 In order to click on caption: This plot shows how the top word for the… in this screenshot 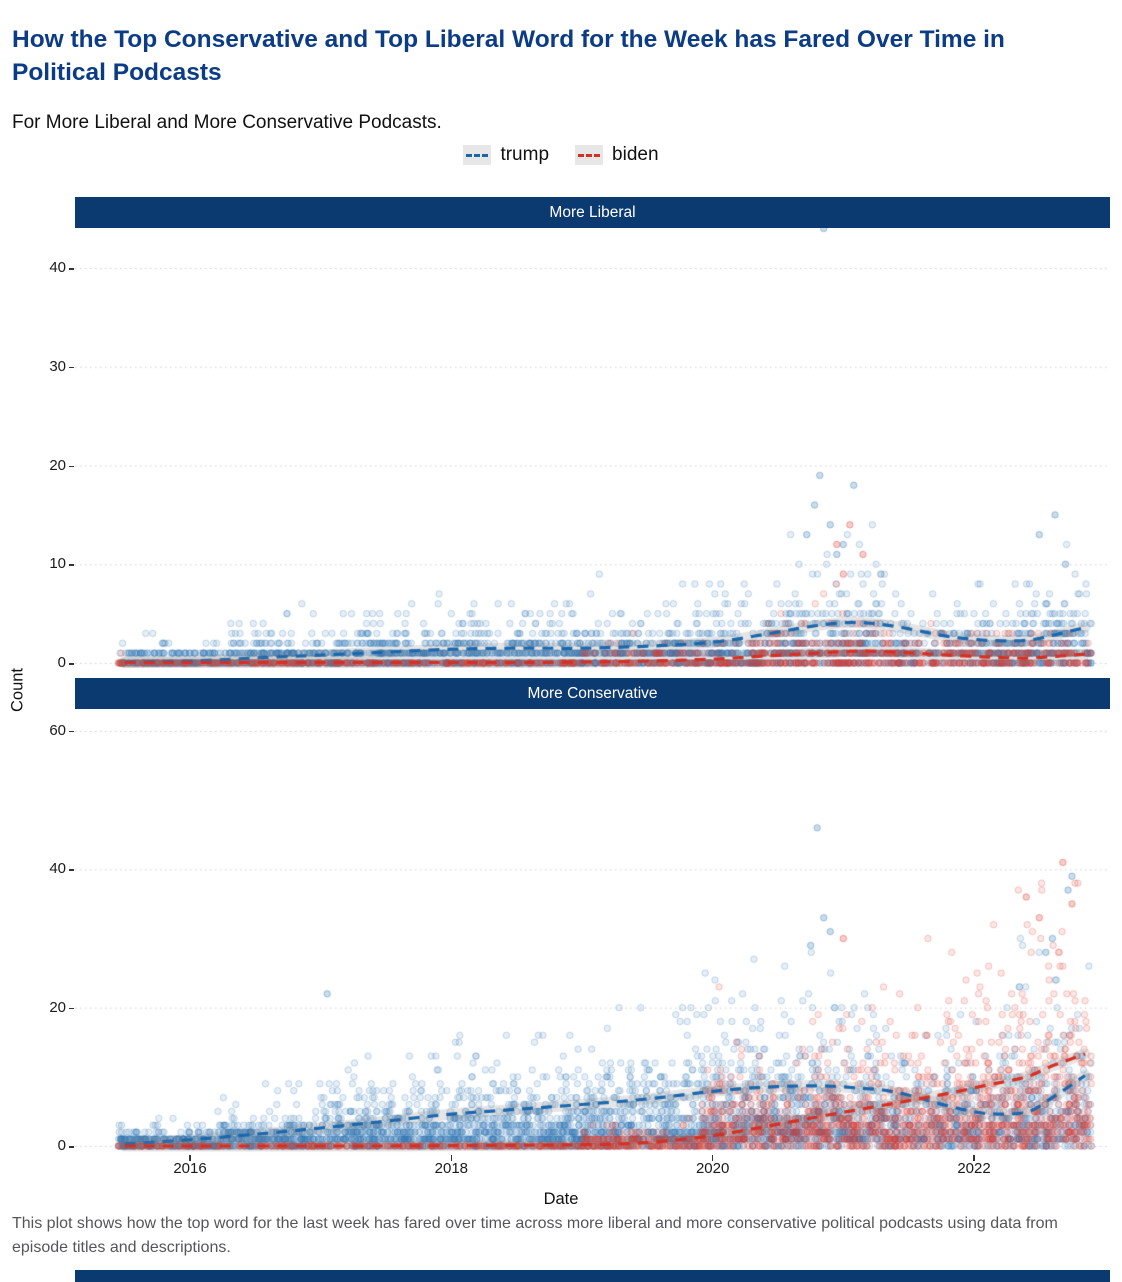, I will do `click(535, 1235)`.